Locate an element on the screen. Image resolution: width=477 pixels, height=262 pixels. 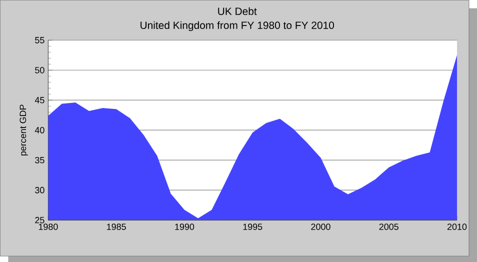
x-tick-label: 1995 is located at coordinates (252, 227).